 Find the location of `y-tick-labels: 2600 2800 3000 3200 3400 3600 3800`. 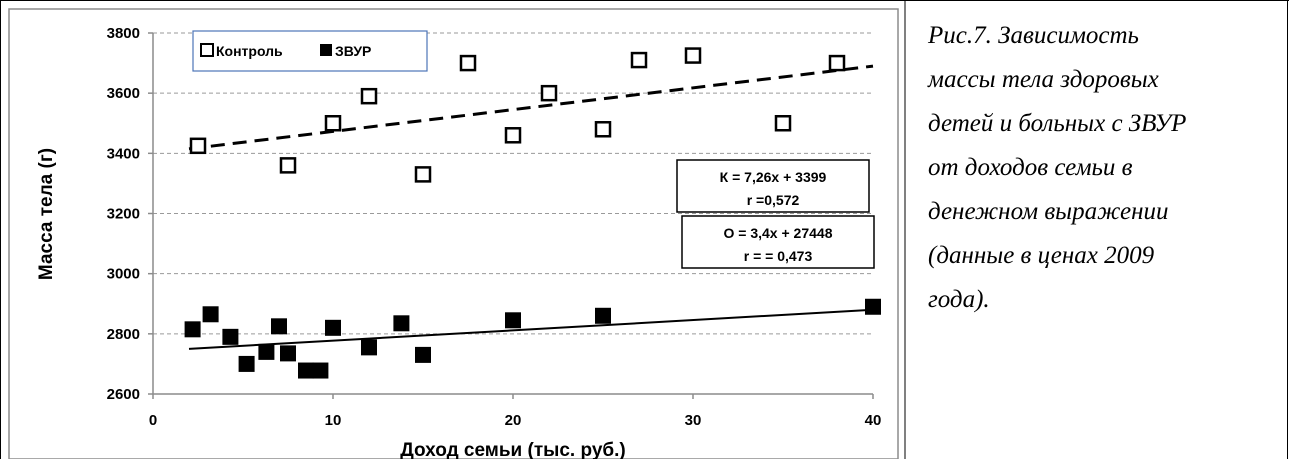

y-tick-labels: 2600 2800 3000 3200 3400 3600 3800 is located at coordinates (123, 214).